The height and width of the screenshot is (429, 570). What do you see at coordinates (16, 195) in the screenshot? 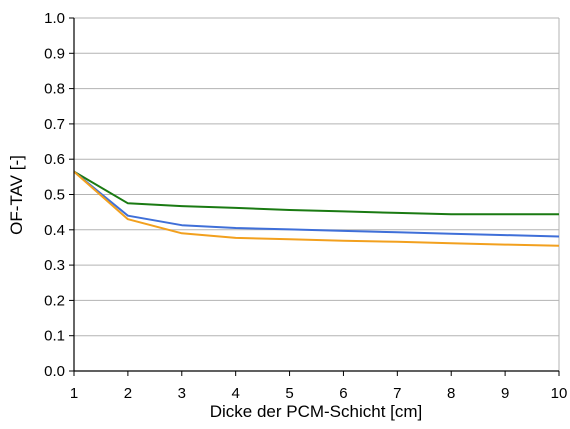
I see `y-axis-title: OF-TAV [-]` at bounding box center [16, 195].